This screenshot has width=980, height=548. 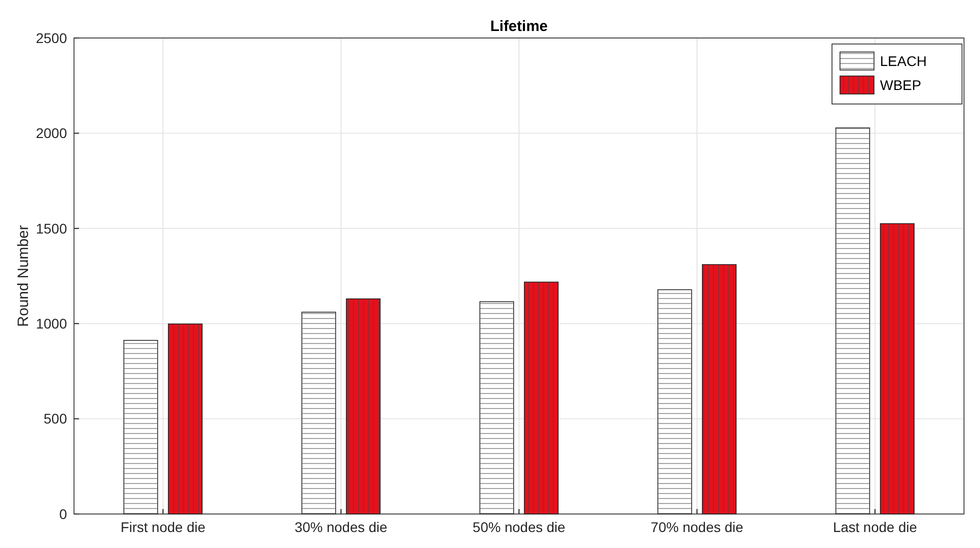 What do you see at coordinates (341, 527) in the screenshot?
I see `x-tick-label: 30% nodes die` at bounding box center [341, 527].